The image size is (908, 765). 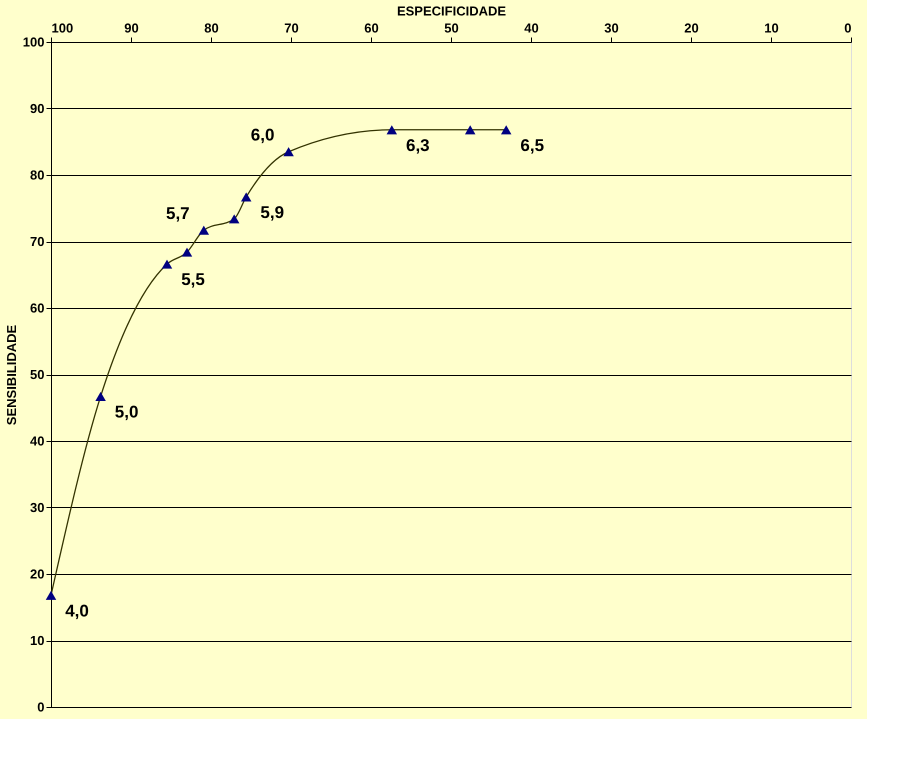 What do you see at coordinates (37, 640) in the screenshot?
I see `y-tick-label: 10` at bounding box center [37, 640].